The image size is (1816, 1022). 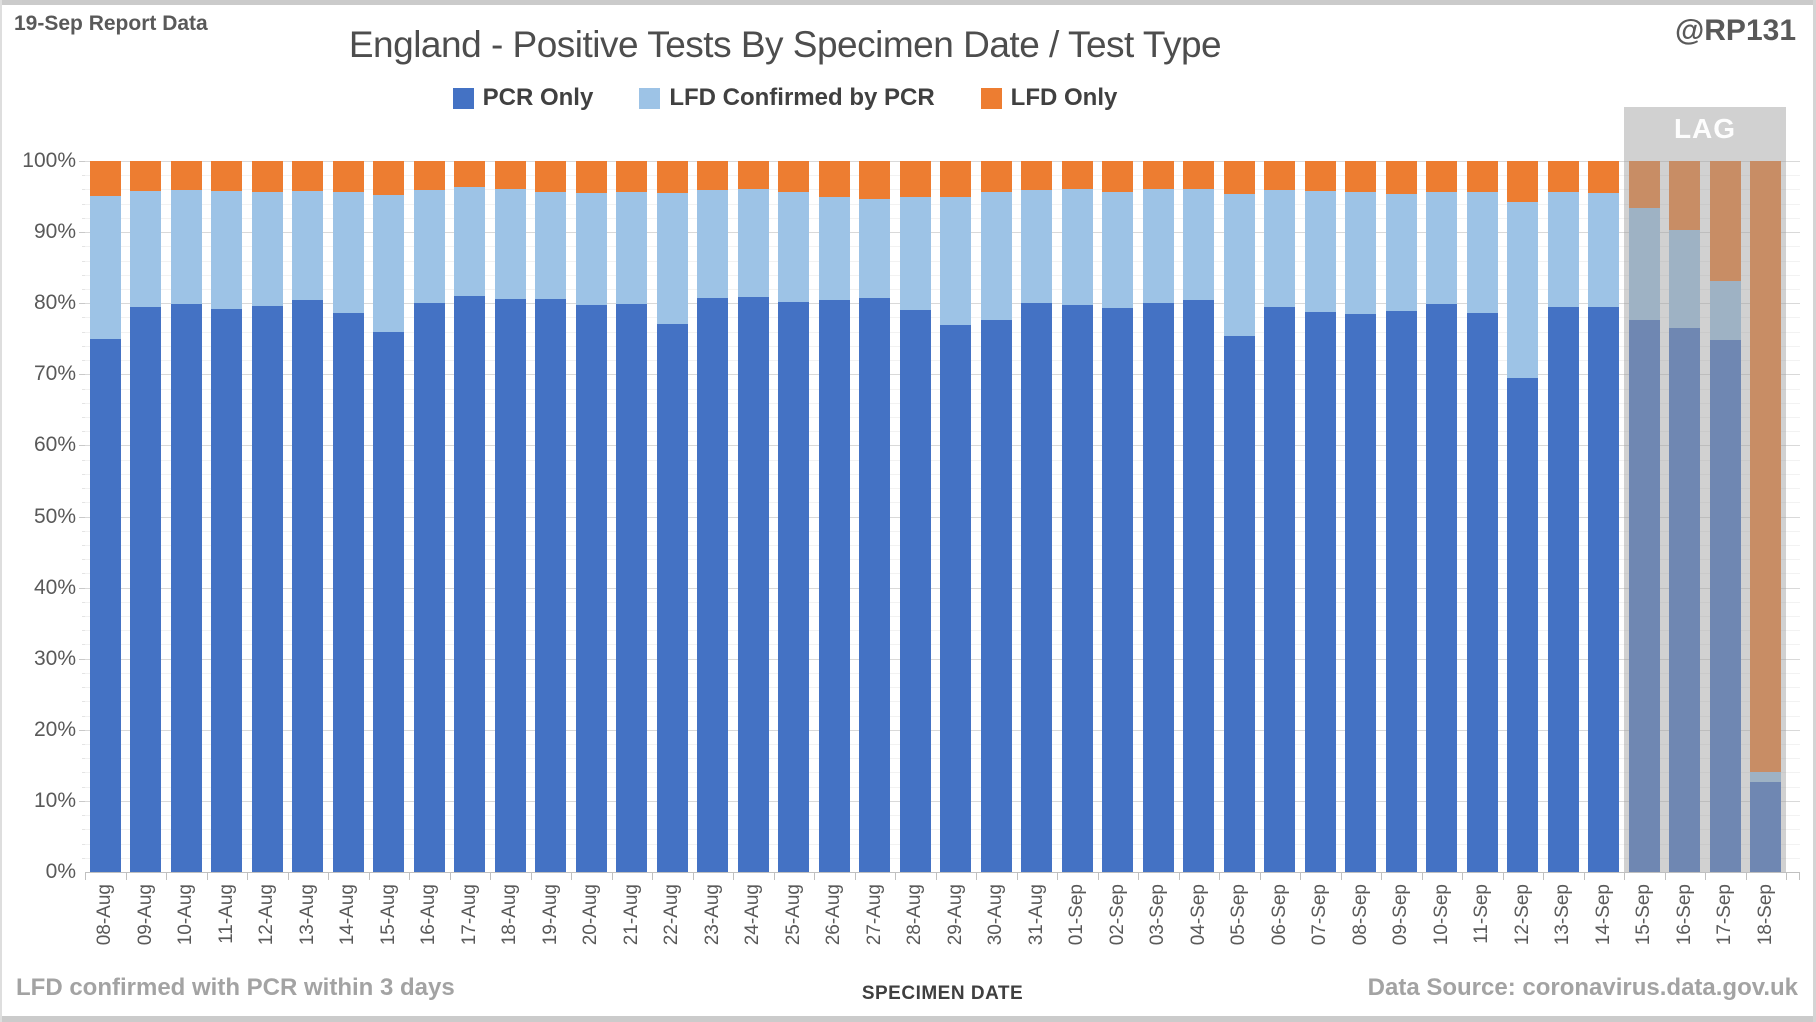 What do you see at coordinates (550, 915) in the screenshot?
I see `x-axis-category-label: 19-Aug` at bounding box center [550, 915].